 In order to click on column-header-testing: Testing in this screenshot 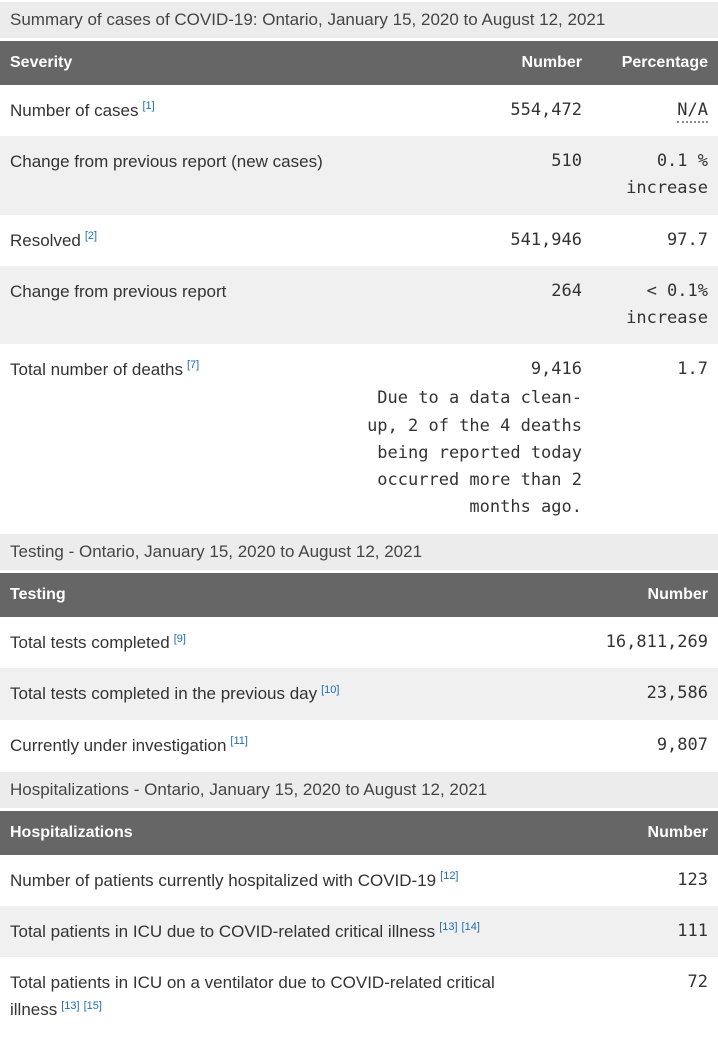, I will do `click(284, 595)`.